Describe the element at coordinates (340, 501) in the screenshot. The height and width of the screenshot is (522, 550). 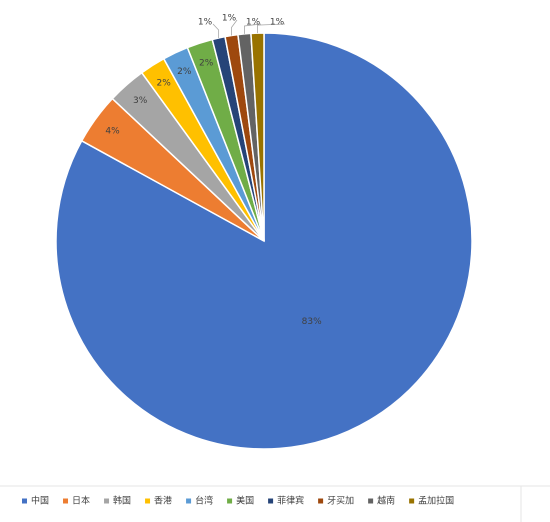
I see `legend-label: 牙买加` at that location.